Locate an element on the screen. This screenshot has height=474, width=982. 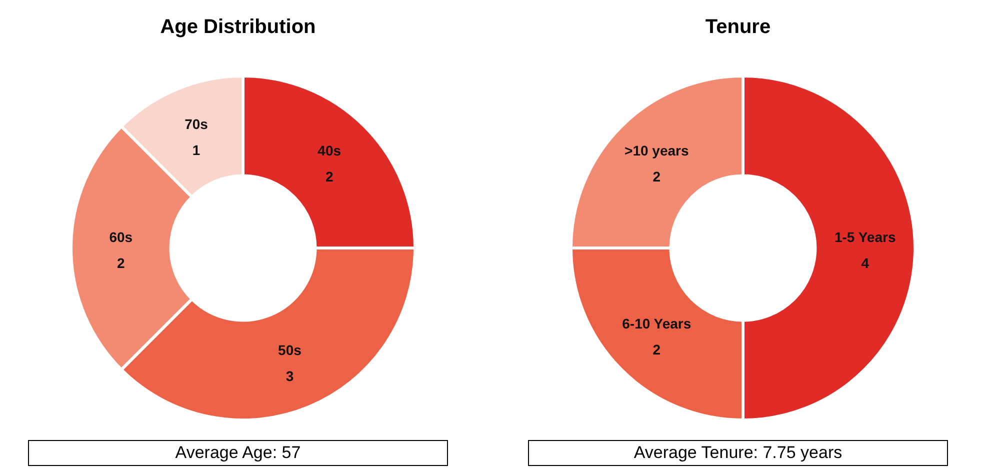
data-label: 4 is located at coordinates (865, 263).